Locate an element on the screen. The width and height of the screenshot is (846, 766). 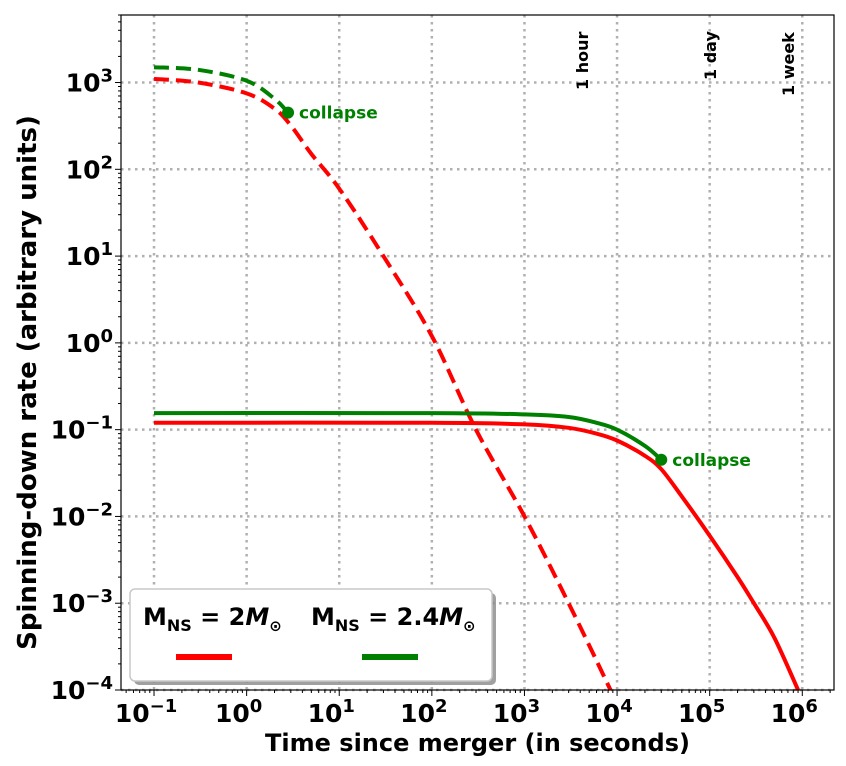
x-tick-label: 101 is located at coordinates (331, 712).